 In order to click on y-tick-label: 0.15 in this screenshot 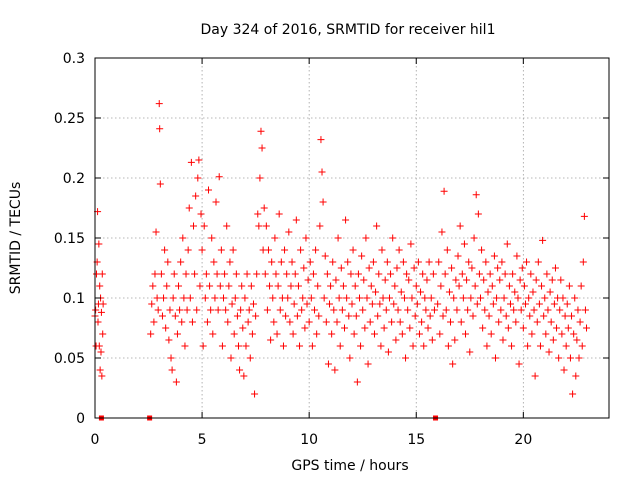, I will do `click(69, 239)`.